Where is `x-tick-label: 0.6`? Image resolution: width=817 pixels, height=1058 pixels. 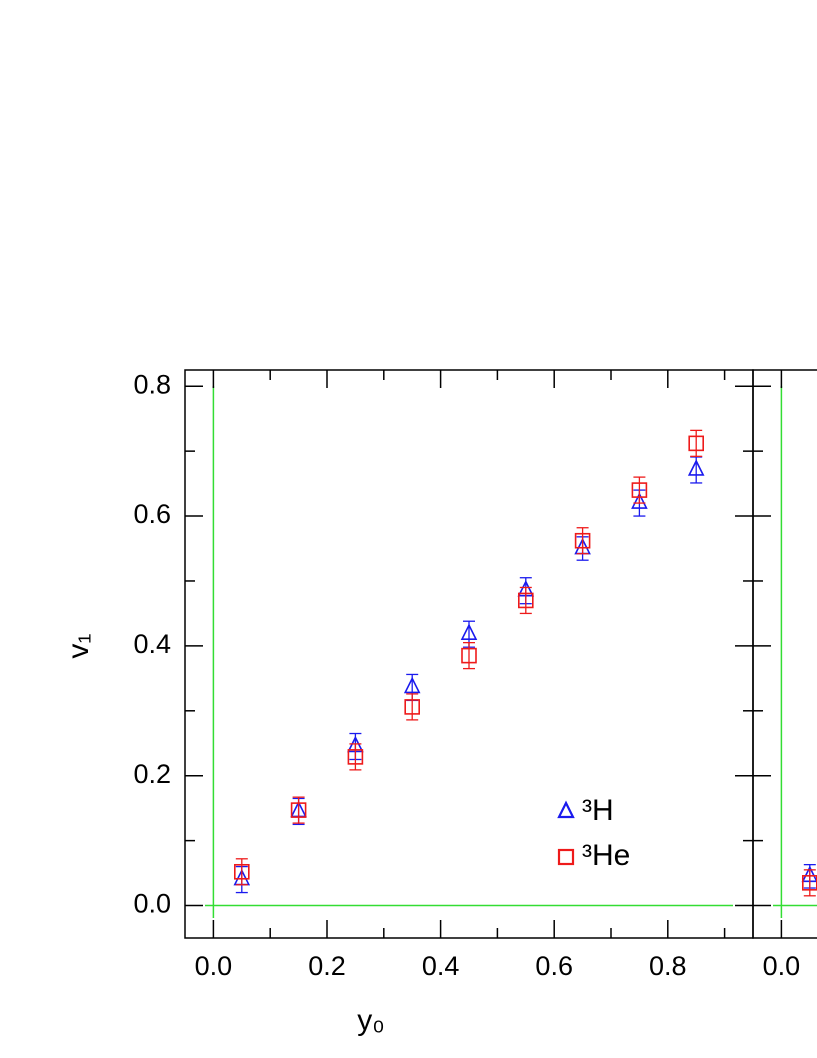
x-tick-label: 0.6 is located at coordinates (554, 966).